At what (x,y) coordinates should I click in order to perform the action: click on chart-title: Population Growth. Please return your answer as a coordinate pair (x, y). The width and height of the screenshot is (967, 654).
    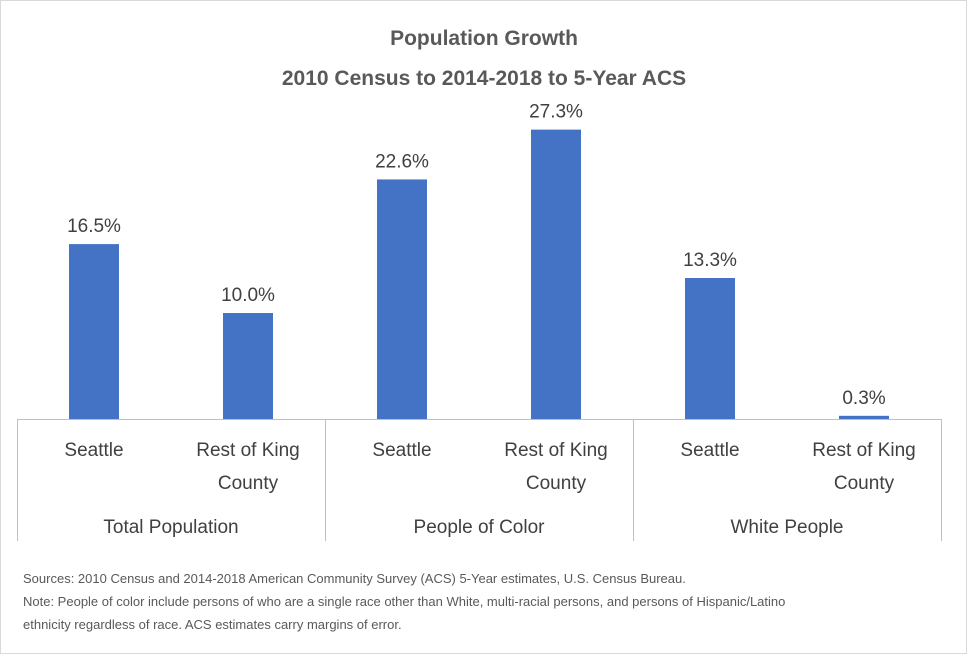
    Looking at the image, I should click on (484, 38).